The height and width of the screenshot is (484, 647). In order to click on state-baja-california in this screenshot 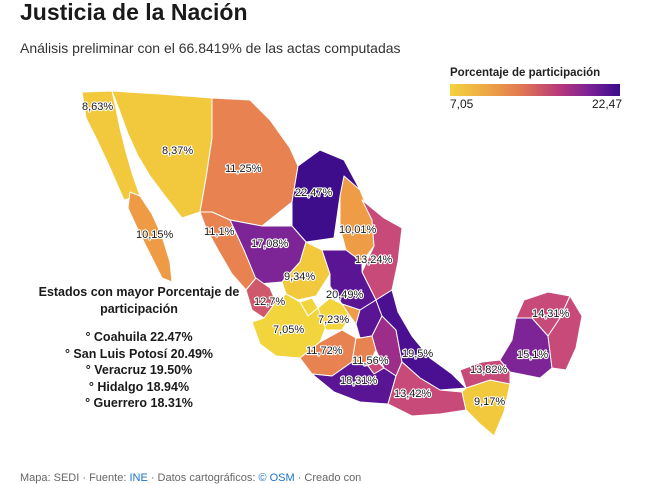, I will do `click(111, 145)`.